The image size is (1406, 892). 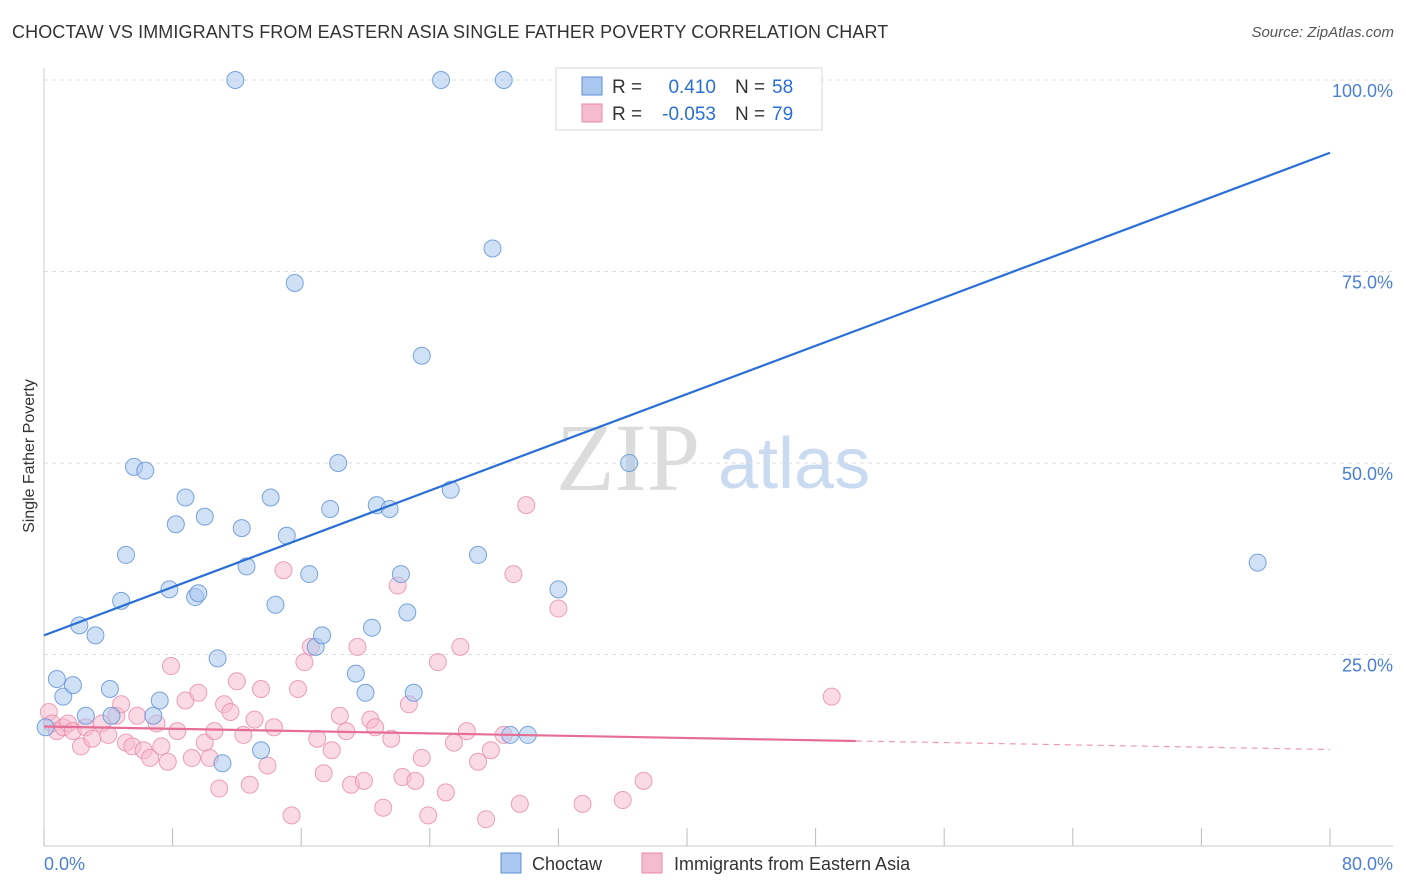 I want to click on x-tick-label-max: 80.0%, so click(x=1367, y=864).